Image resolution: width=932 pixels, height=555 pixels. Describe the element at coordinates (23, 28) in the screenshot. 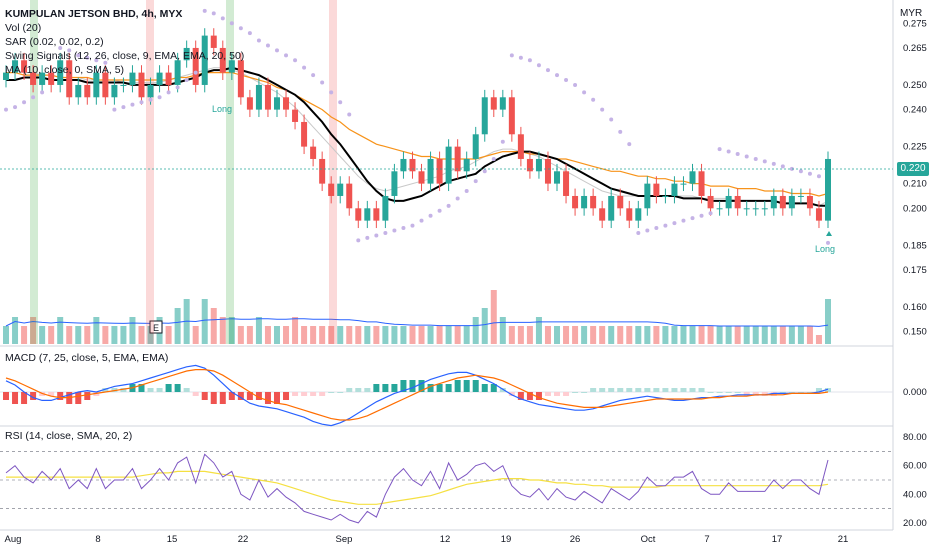

I see `legend-volume: Vol (20)` at that location.